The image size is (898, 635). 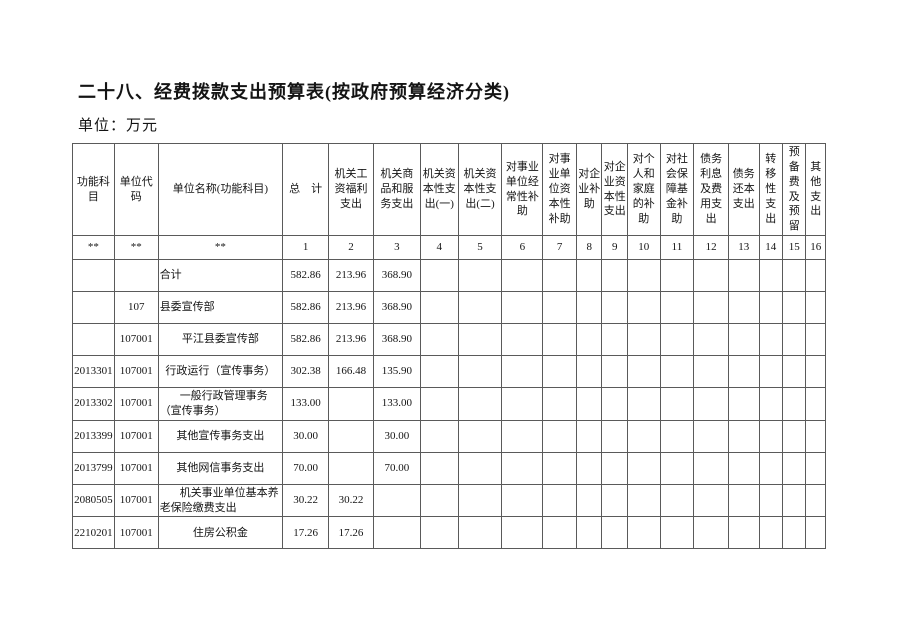 What do you see at coordinates (794, 189) in the screenshot?
I see `col-header-reserve-fund: 预备费及预留` at bounding box center [794, 189].